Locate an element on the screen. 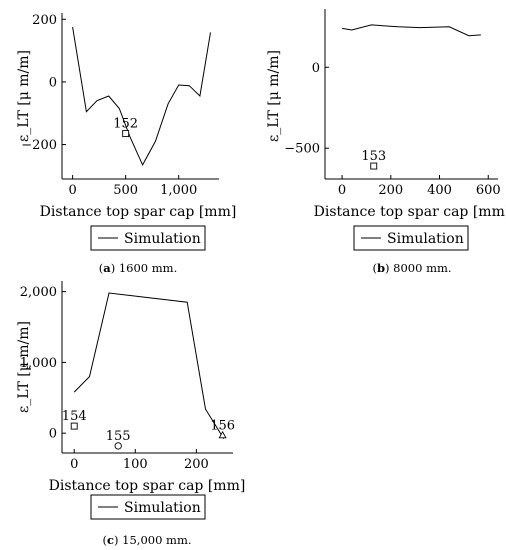  caption-text: 15,000 mm. is located at coordinates (155, 540).